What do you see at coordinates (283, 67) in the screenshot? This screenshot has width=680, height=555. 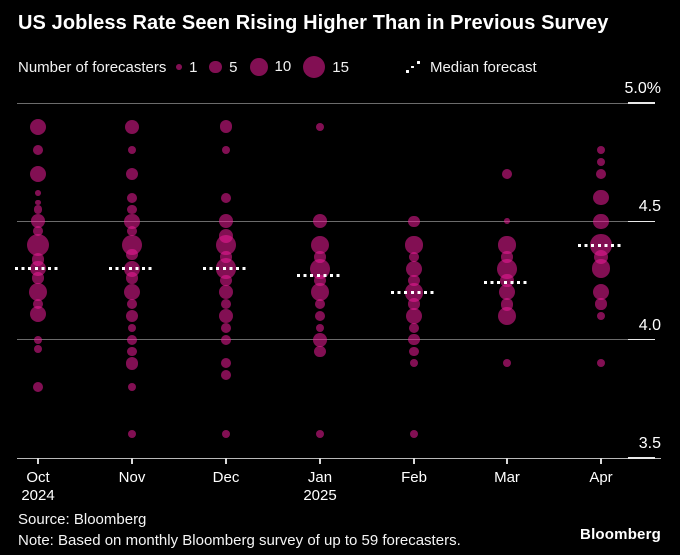 I see `legend-size-number: 10` at bounding box center [283, 67].